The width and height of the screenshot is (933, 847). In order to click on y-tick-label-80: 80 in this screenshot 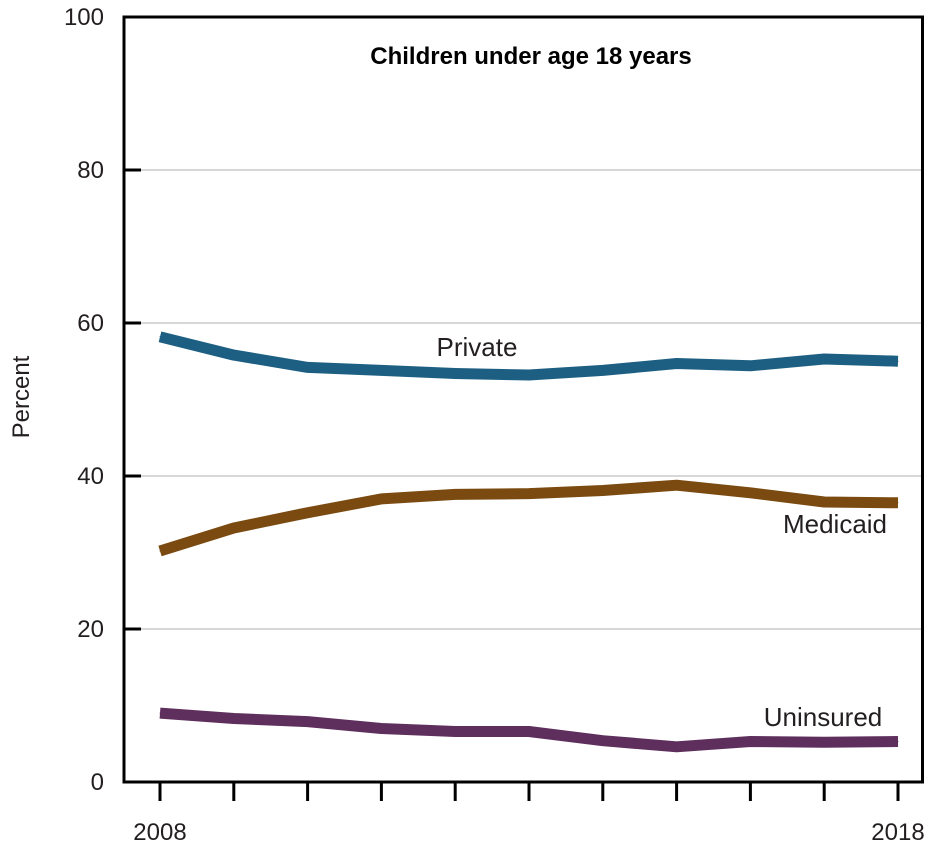, I will do `click(90, 170)`.